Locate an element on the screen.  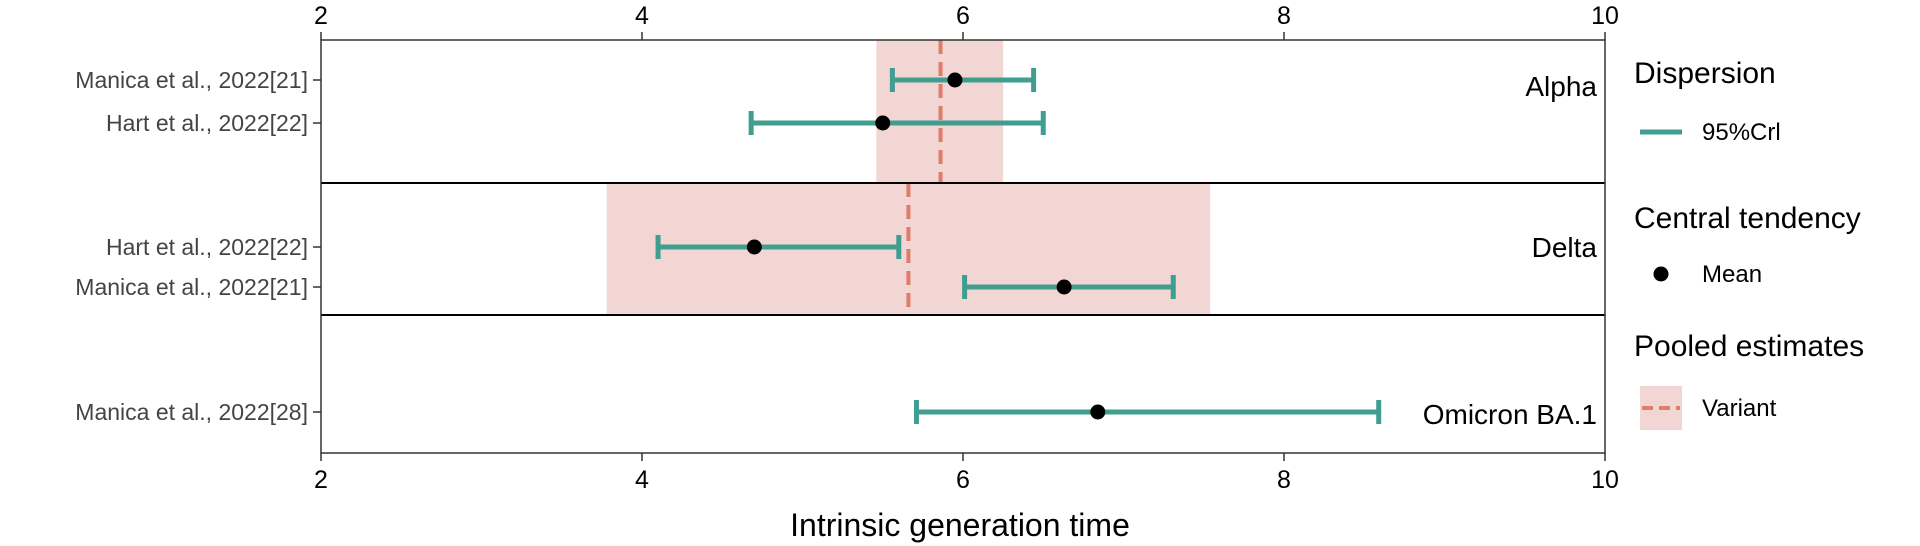
x-tick-label-top: 2 is located at coordinates (321, 16).